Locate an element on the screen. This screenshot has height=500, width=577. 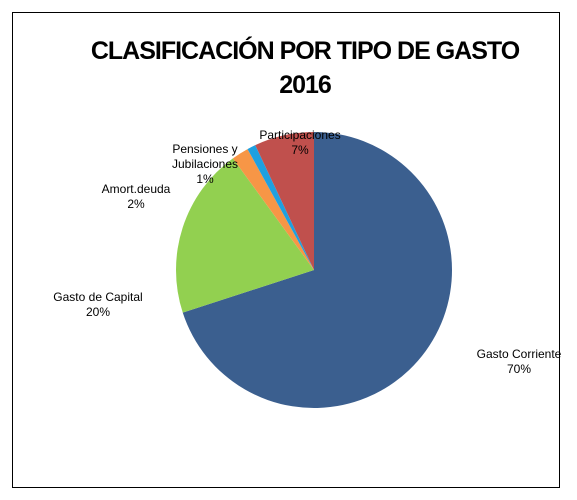
data-label: Participaciones 7% is located at coordinates (300, 143).